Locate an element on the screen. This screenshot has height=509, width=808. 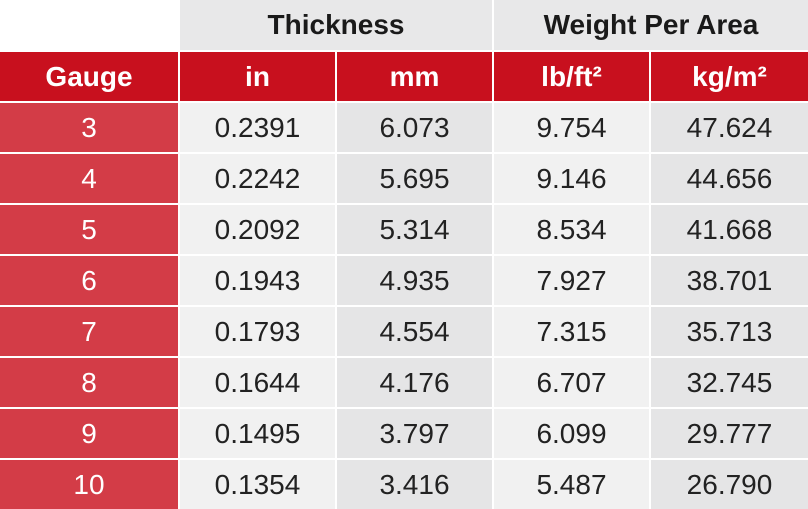
data-cell: 5.487 is located at coordinates (571, 484).